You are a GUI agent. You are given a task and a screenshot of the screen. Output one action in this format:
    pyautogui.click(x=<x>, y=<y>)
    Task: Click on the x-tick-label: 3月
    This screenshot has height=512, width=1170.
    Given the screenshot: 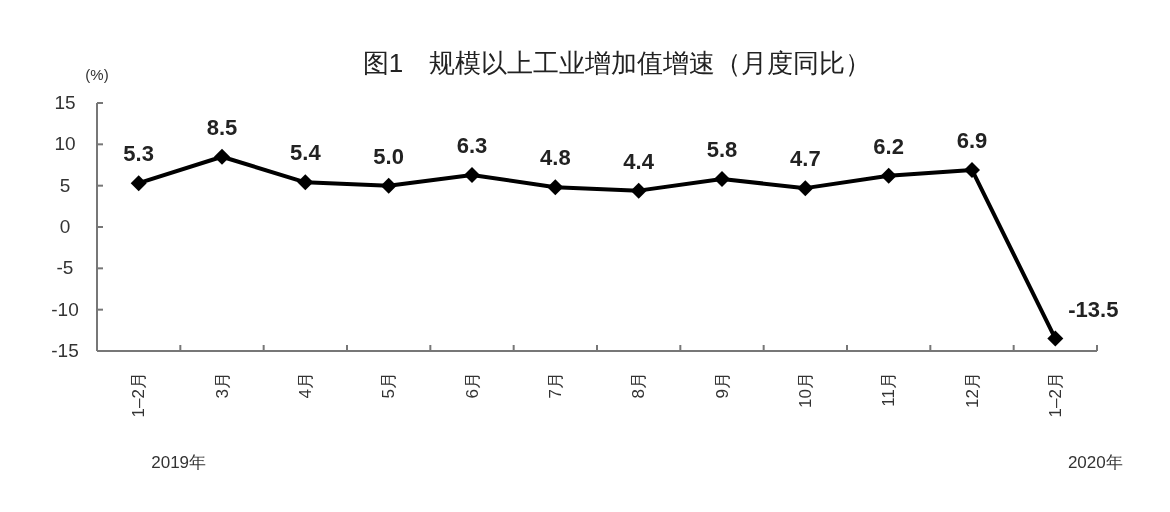 What is the action you would take?
    pyautogui.click(x=222, y=385)
    